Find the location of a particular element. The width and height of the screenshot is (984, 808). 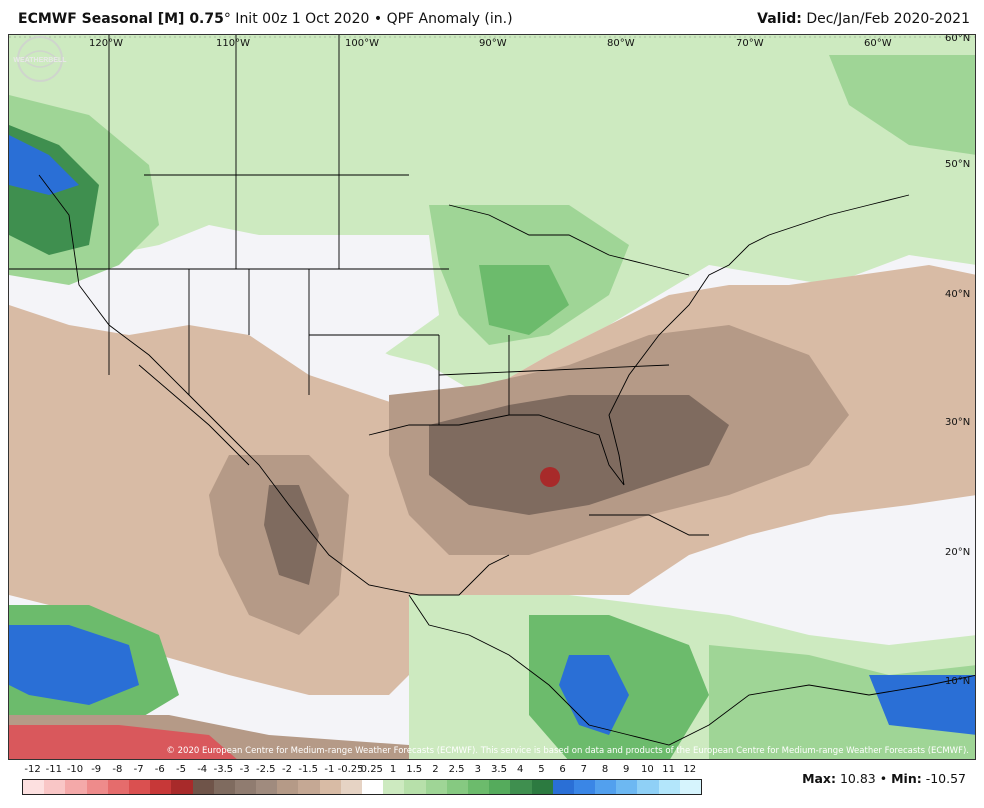

dry-region-mexico-dark is located at coordinates (291, 535).